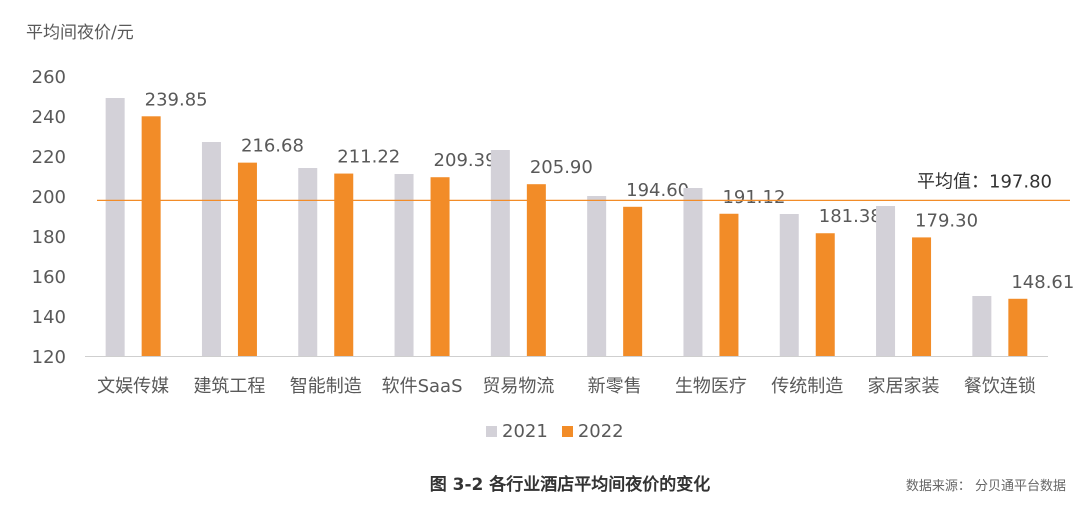 Image resolution: width=1080 pixels, height=508 pixels. What do you see at coordinates (807, 386) in the screenshot?
I see `x-tick-label-7: 传统制造` at bounding box center [807, 386].